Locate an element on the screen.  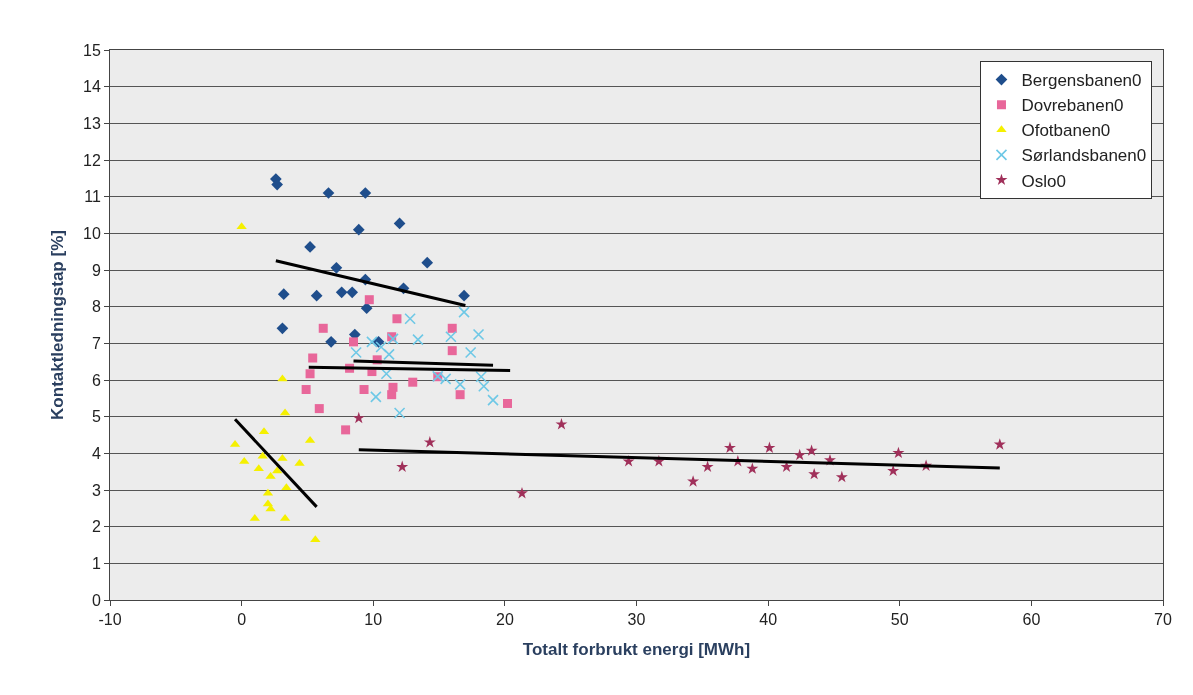
x-axis-title: Totalt forbrukt energi [MWh] is located at coordinates (636, 649).